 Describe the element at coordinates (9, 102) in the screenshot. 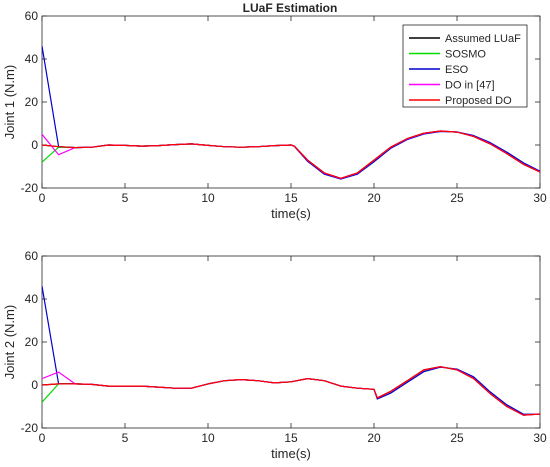

I see `y-axis-label: Joint 1 (N.m)` at that location.